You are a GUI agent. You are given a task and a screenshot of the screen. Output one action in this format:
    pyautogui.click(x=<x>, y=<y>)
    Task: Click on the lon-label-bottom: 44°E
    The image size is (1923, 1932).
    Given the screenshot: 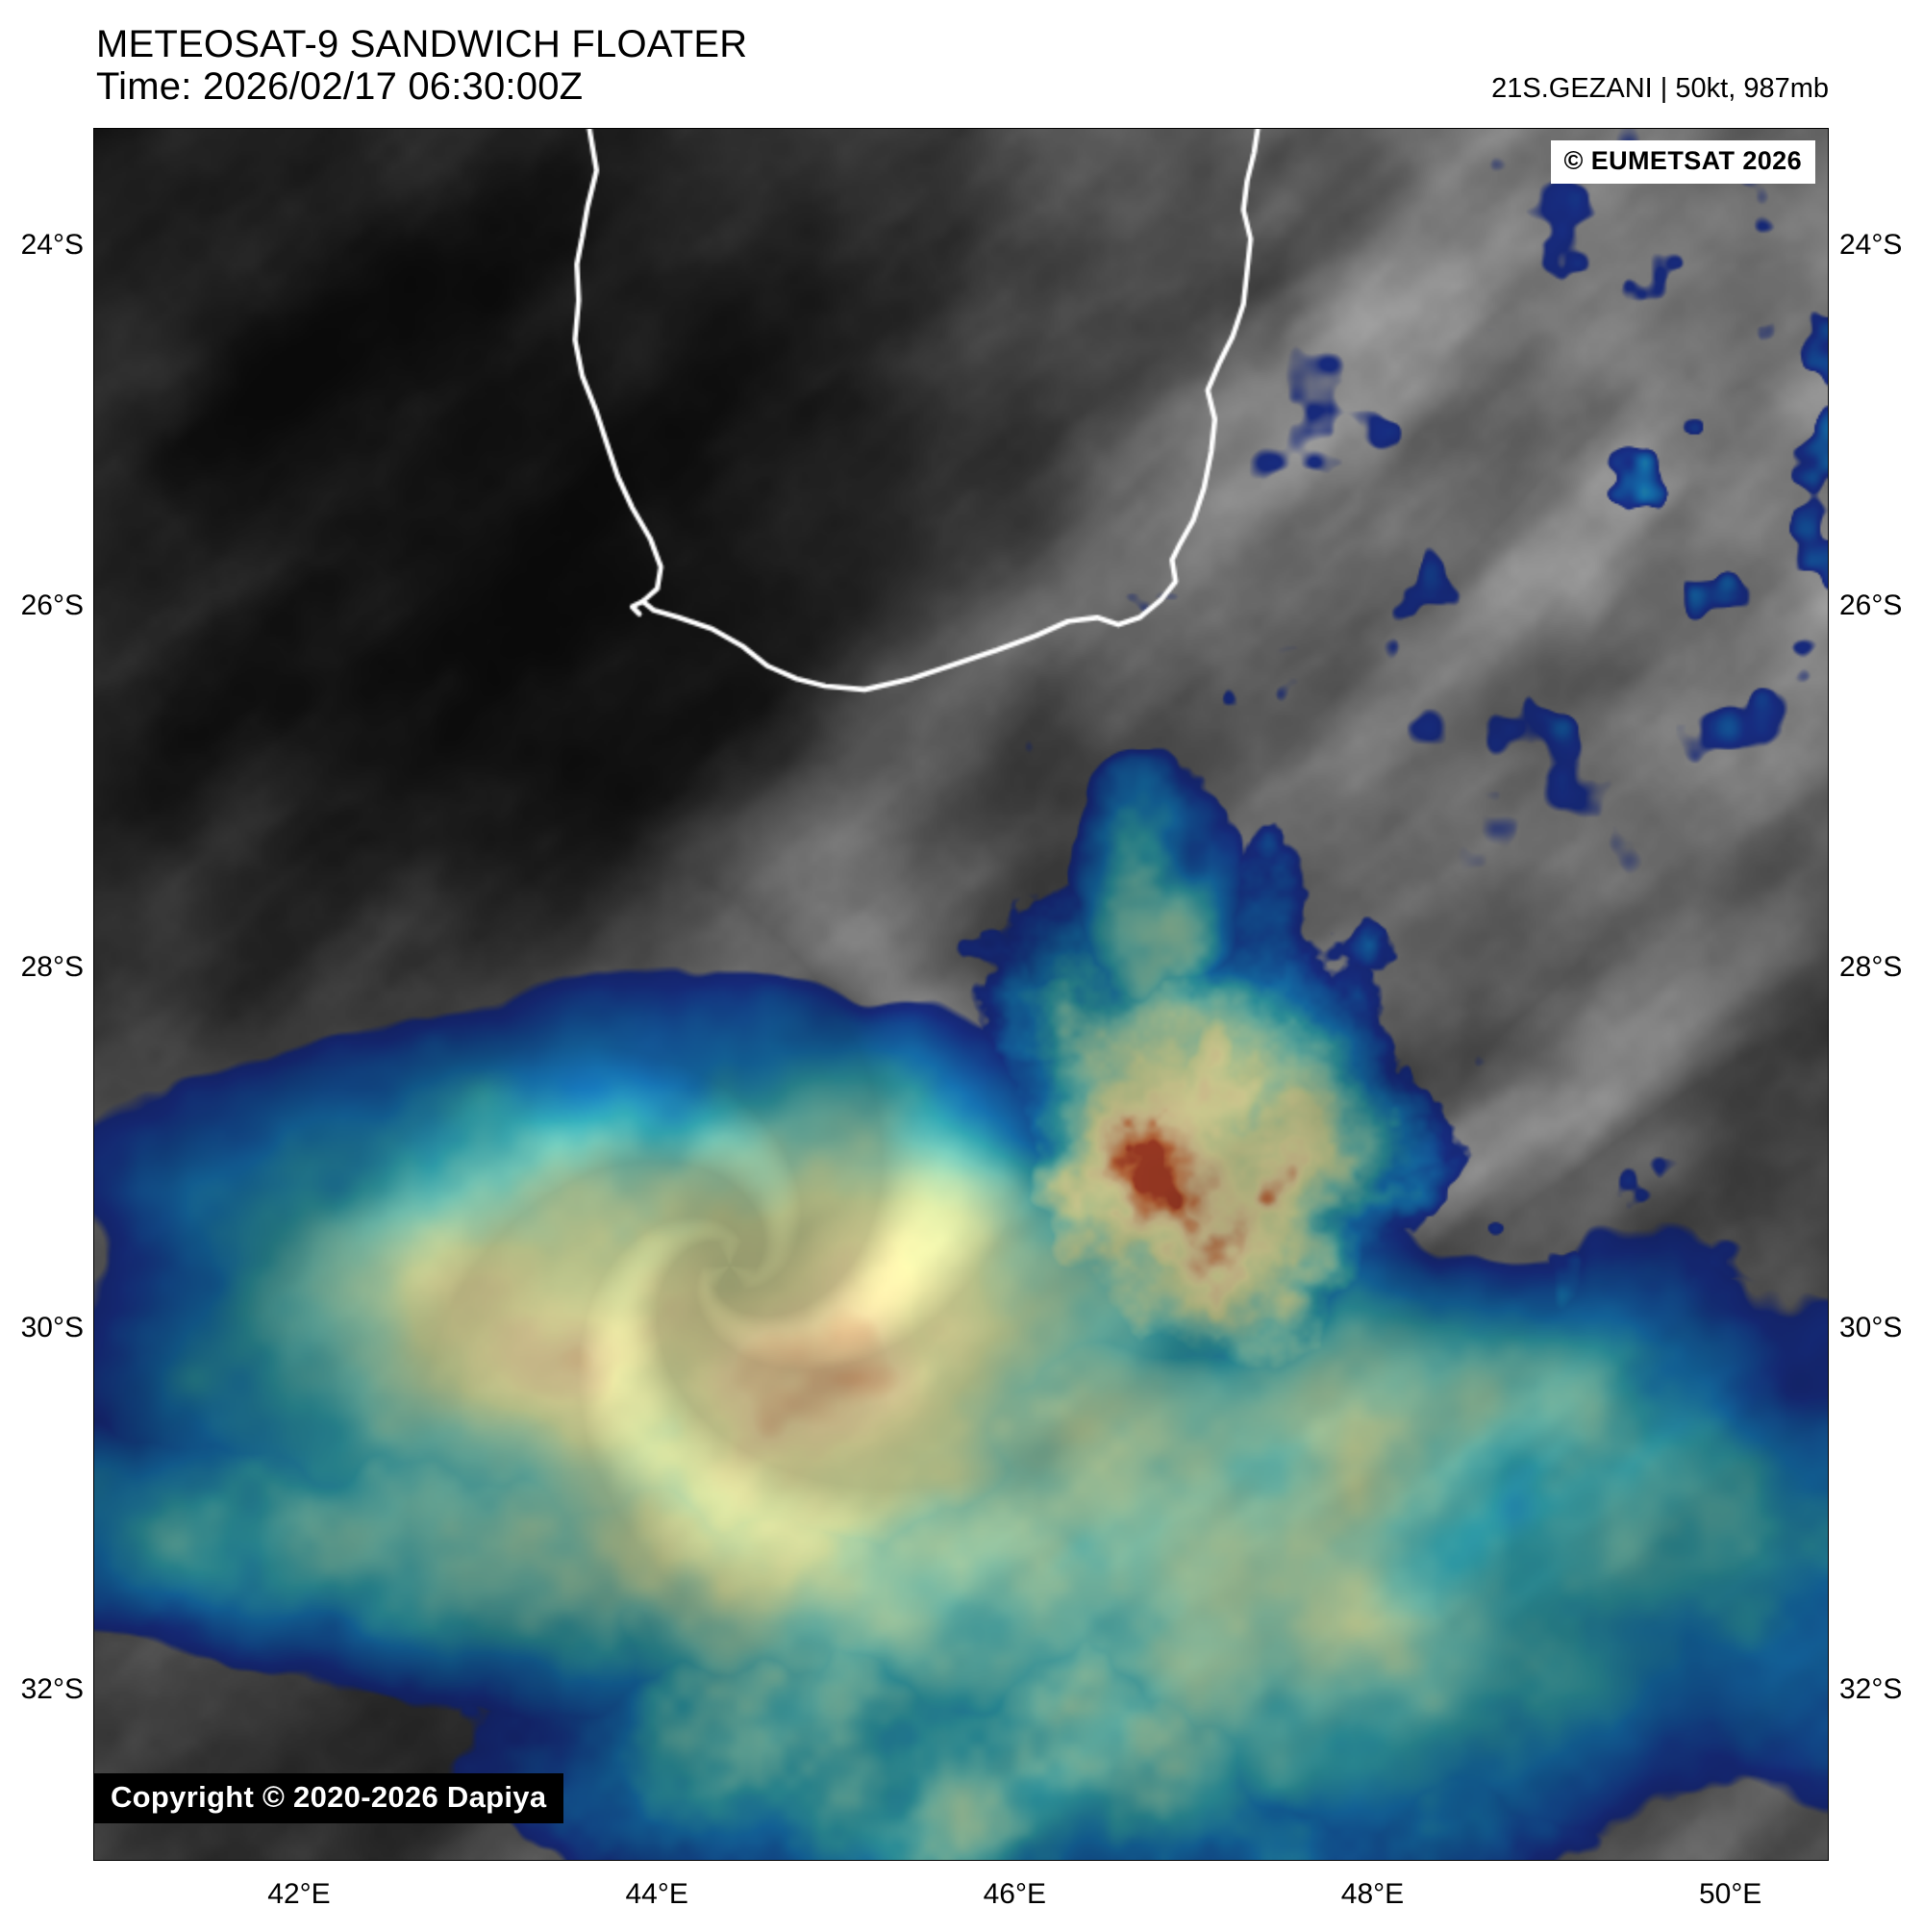 What is the action you would take?
    pyautogui.click(x=656, y=1894)
    